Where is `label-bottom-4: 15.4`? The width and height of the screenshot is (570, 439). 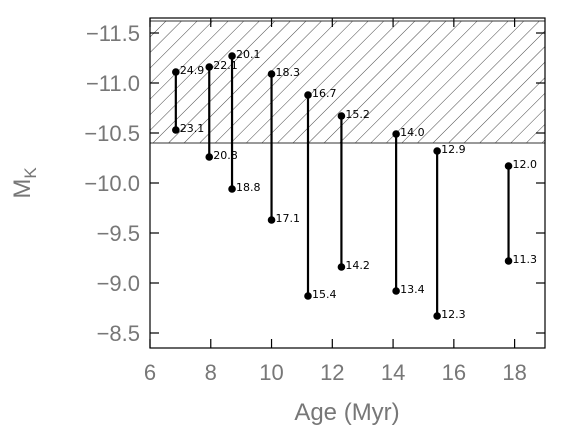
label-bottom-4: 15.4 is located at coordinates (324, 294).